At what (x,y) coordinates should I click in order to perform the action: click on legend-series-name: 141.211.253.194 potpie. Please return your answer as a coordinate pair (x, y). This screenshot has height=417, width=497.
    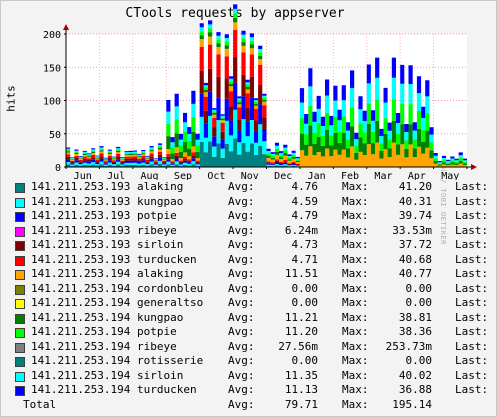
    Looking at the image, I should click on (104, 331).